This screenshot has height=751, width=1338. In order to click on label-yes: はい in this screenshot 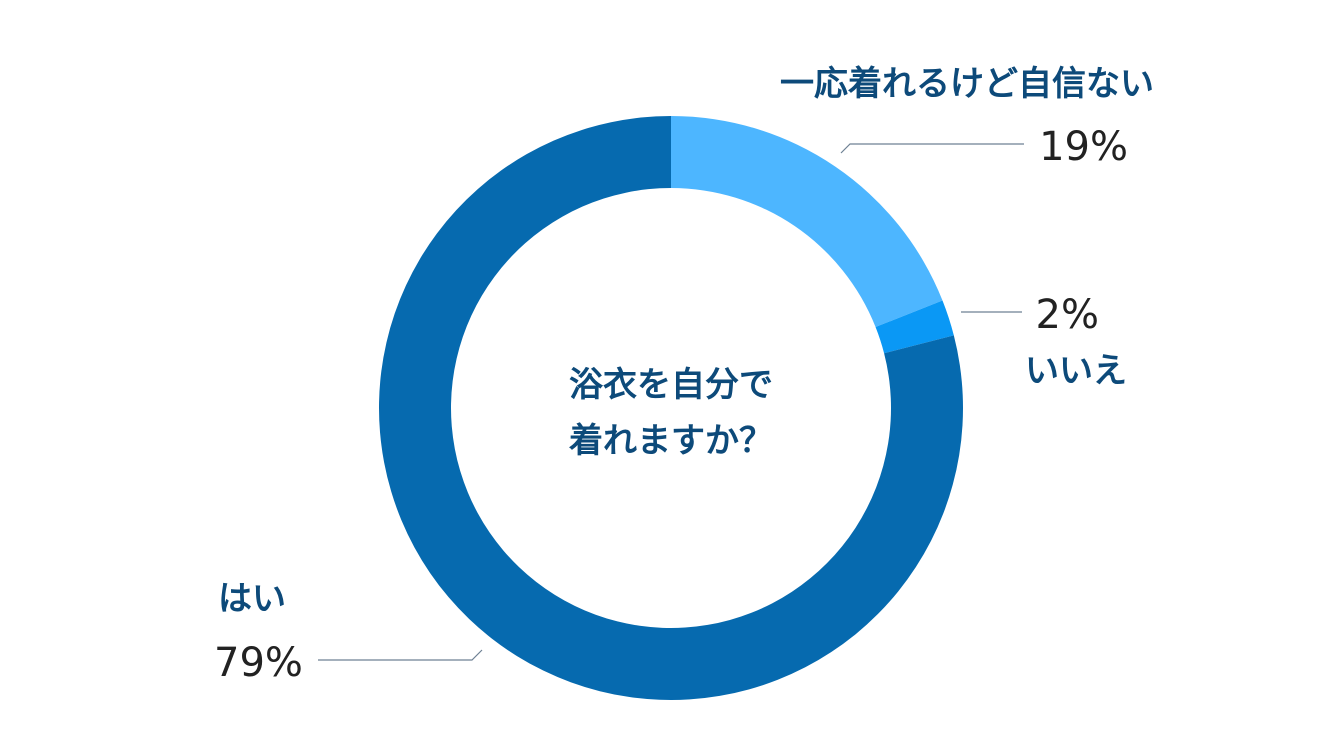, I will do `click(252, 599)`.